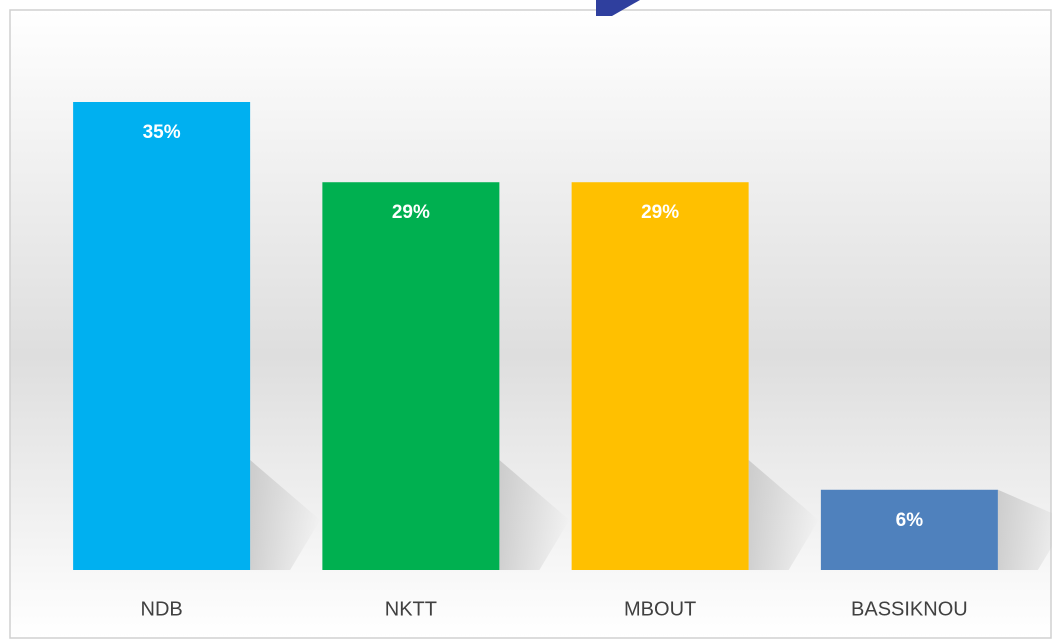 The height and width of the screenshot is (639, 1052). What do you see at coordinates (411, 609) in the screenshot?
I see `x-tick-label: NKTT` at bounding box center [411, 609].